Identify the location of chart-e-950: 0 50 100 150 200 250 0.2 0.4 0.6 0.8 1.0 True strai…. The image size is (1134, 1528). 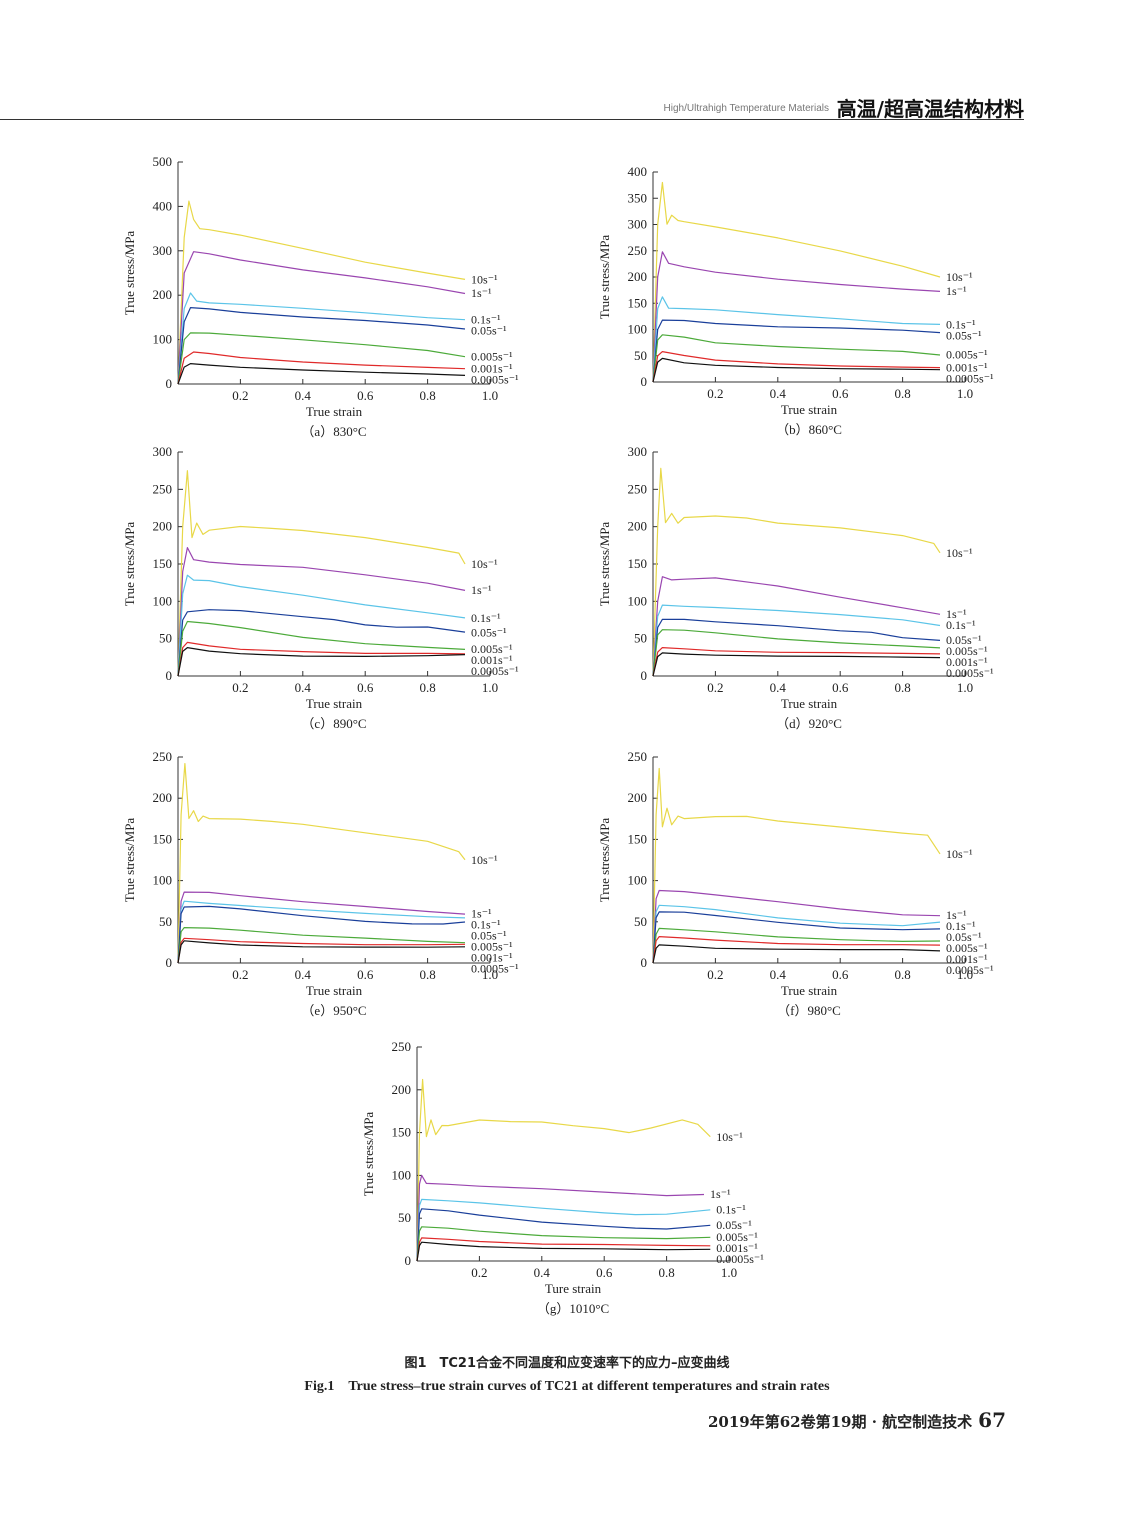
(320, 883).